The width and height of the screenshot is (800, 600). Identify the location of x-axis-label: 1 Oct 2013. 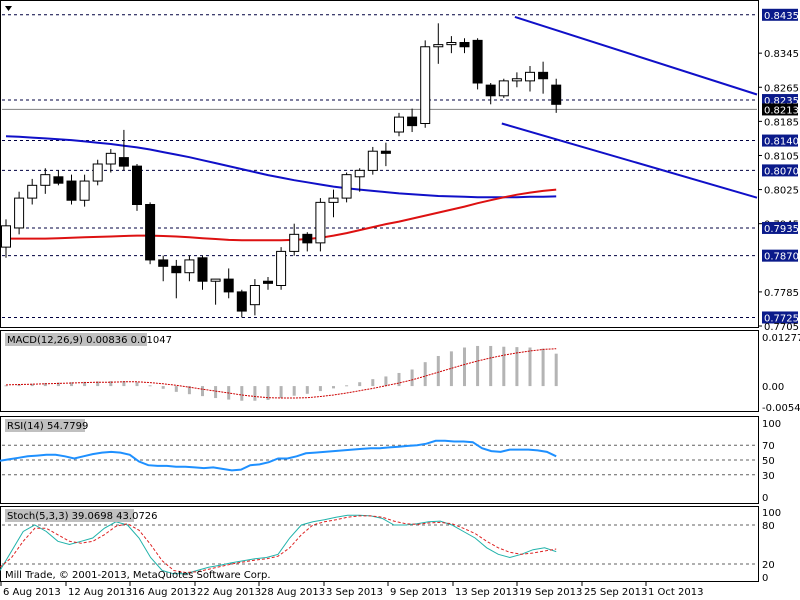
(675, 592).